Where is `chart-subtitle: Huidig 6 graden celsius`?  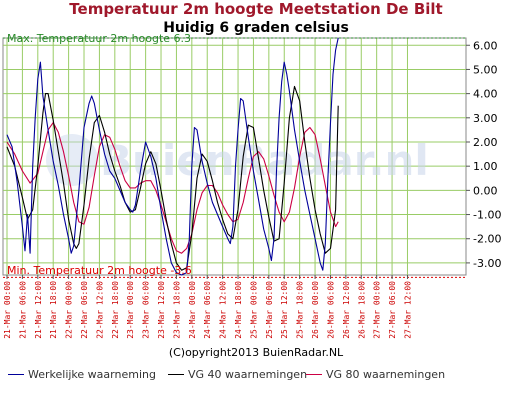 chart-subtitle: Huidig 6 graden celsius is located at coordinates (256, 28).